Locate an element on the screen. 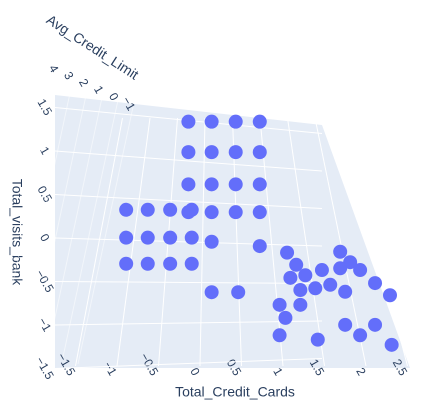 The width and height of the screenshot is (432, 411). z-tick-label: 1 is located at coordinates (45, 150).